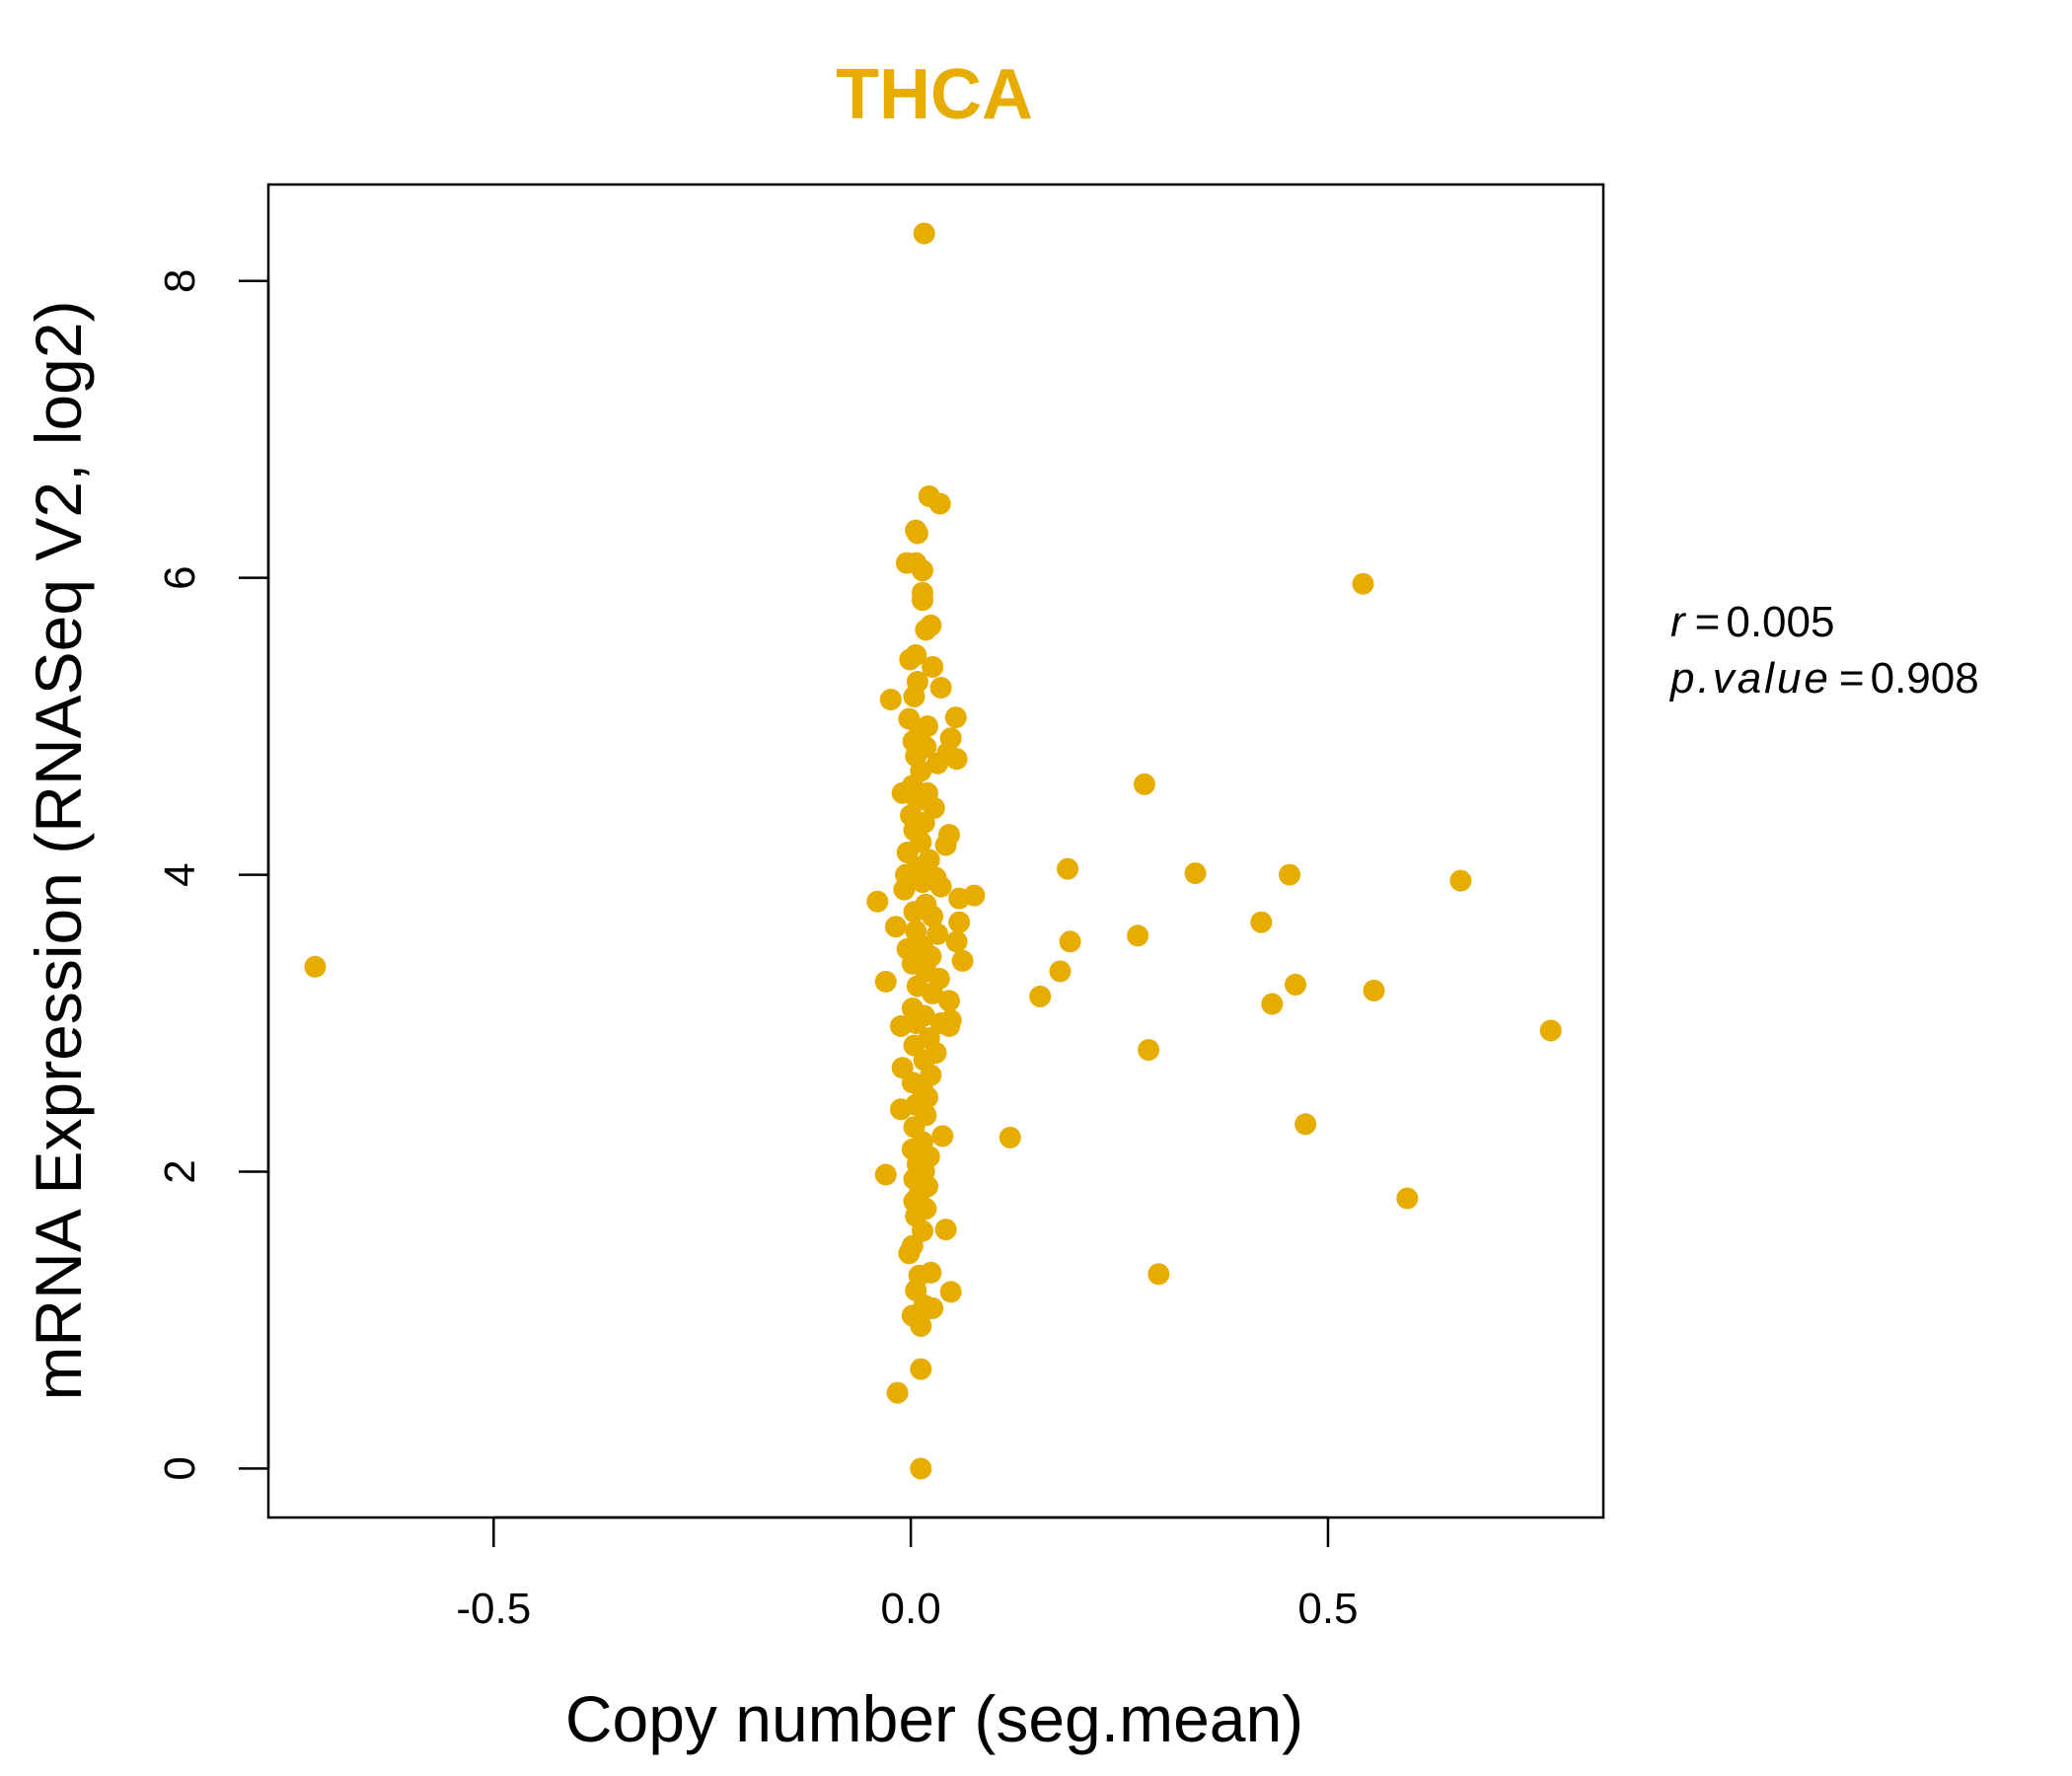  What do you see at coordinates (934, 1719) in the screenshot?
I see `x-axis-label: Copy number (seg.mean)` at bounding box center [934, 1719].